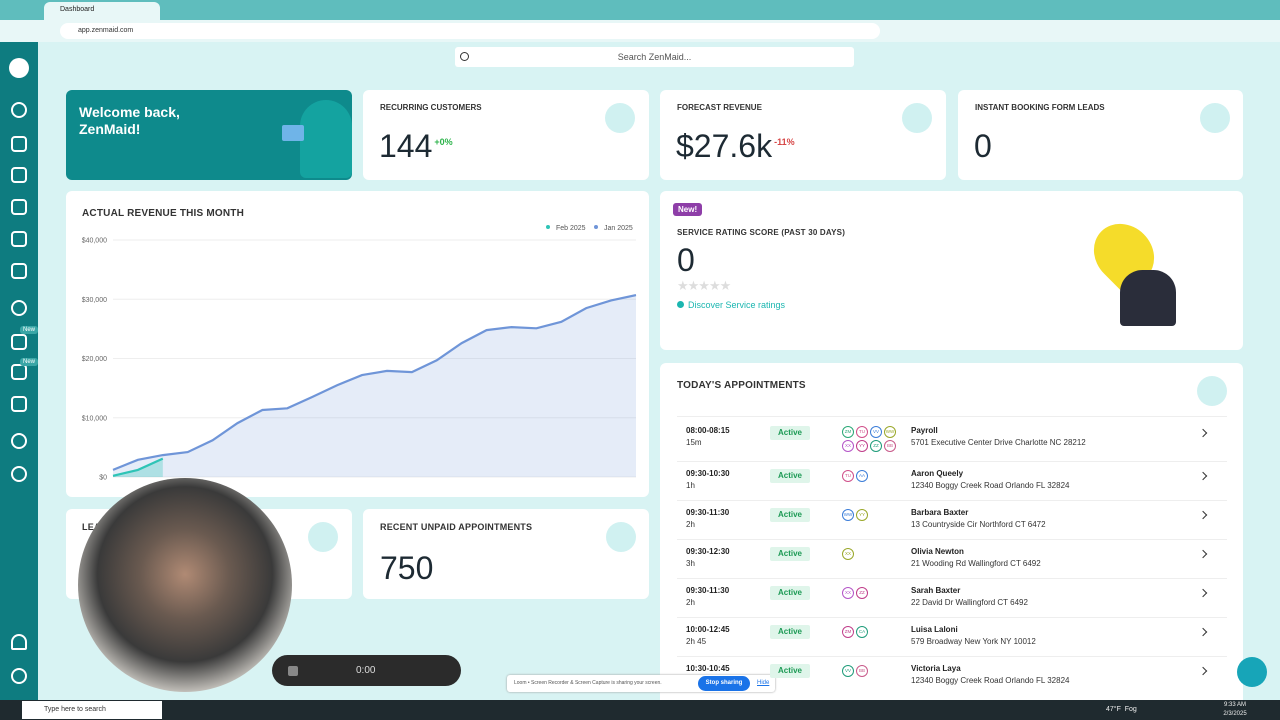  Describe the element at coordinates (862, 476) in the screenshot. I see `staff-avatar: AA` at that location.